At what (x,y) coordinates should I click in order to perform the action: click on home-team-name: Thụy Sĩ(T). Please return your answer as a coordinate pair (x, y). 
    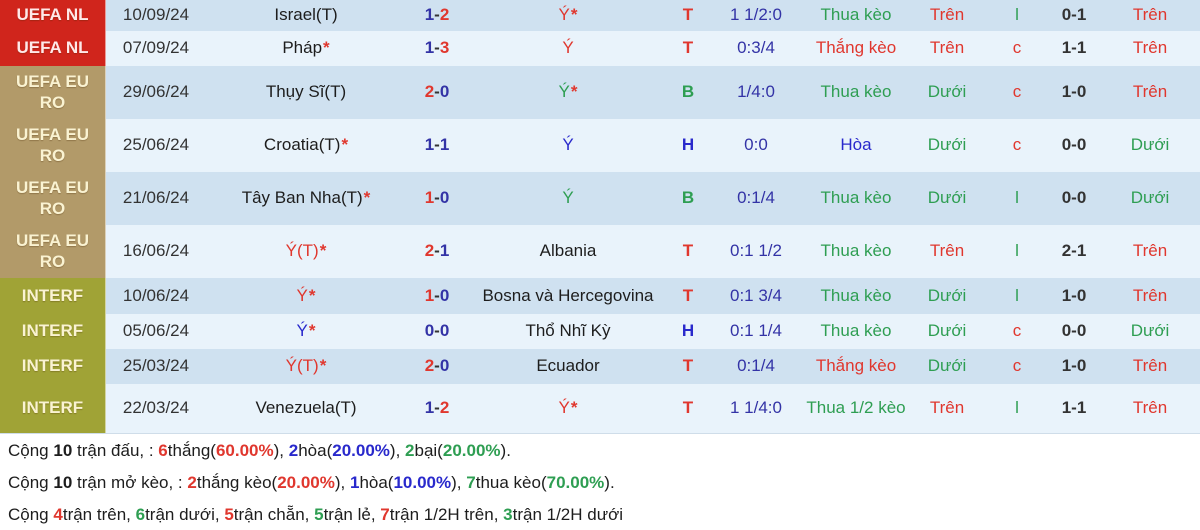
    Looking at the image, I should click on (306, 92).